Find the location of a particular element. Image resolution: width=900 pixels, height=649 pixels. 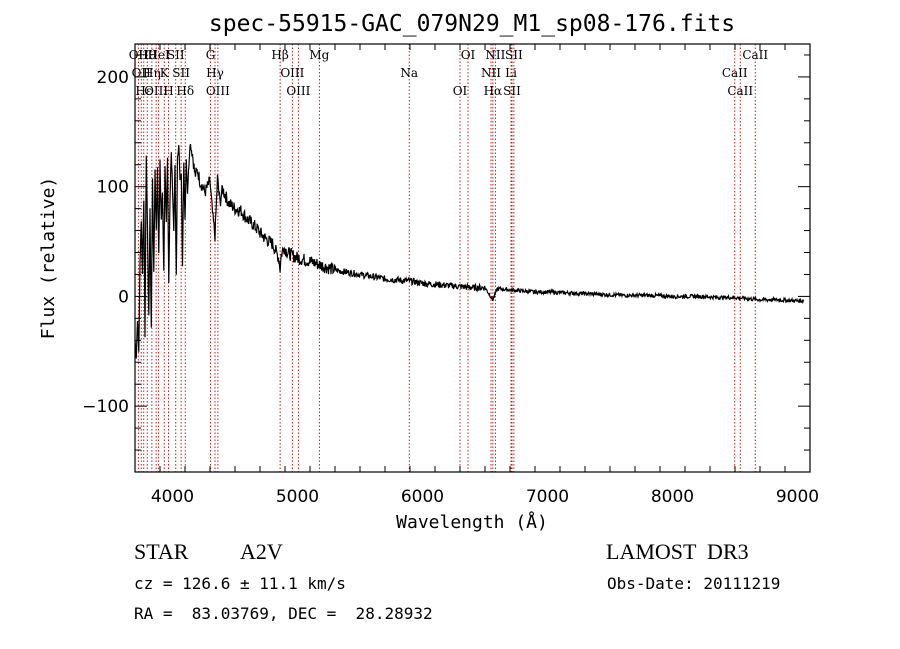

line-marker-label: Na is located at coordinates (409, 73).